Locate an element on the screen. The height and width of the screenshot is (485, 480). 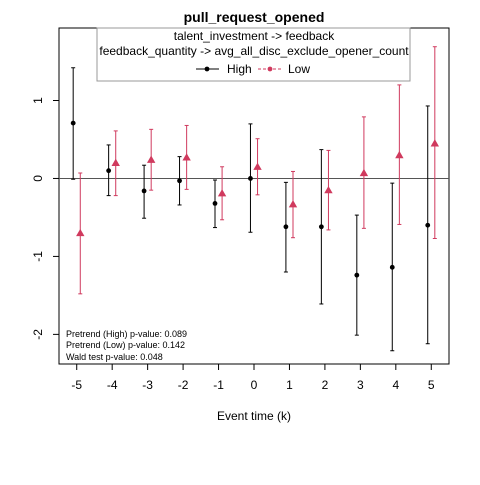
y-tick-label: -2 is located at coordinates (38, 334).